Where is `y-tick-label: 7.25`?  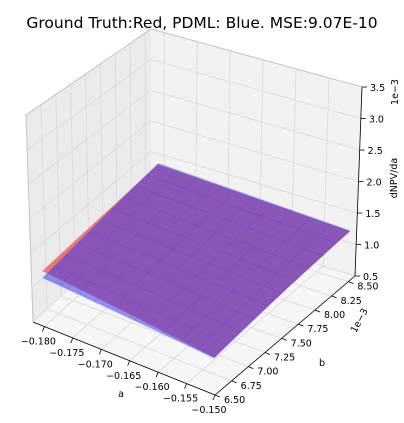
y-tick-label: 7.25 is located at coordinates (284, 358).